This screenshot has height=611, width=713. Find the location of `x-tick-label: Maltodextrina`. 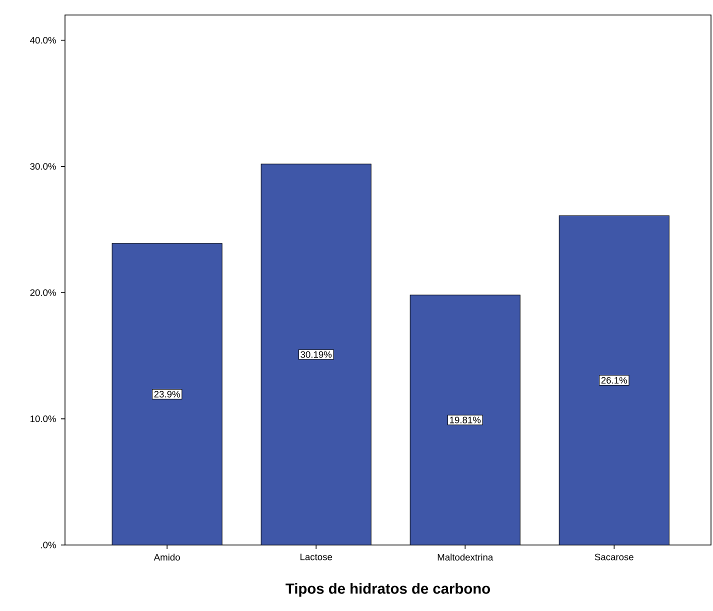

x-tick-label: Maltodextrina is located at coordinates (466, 557).